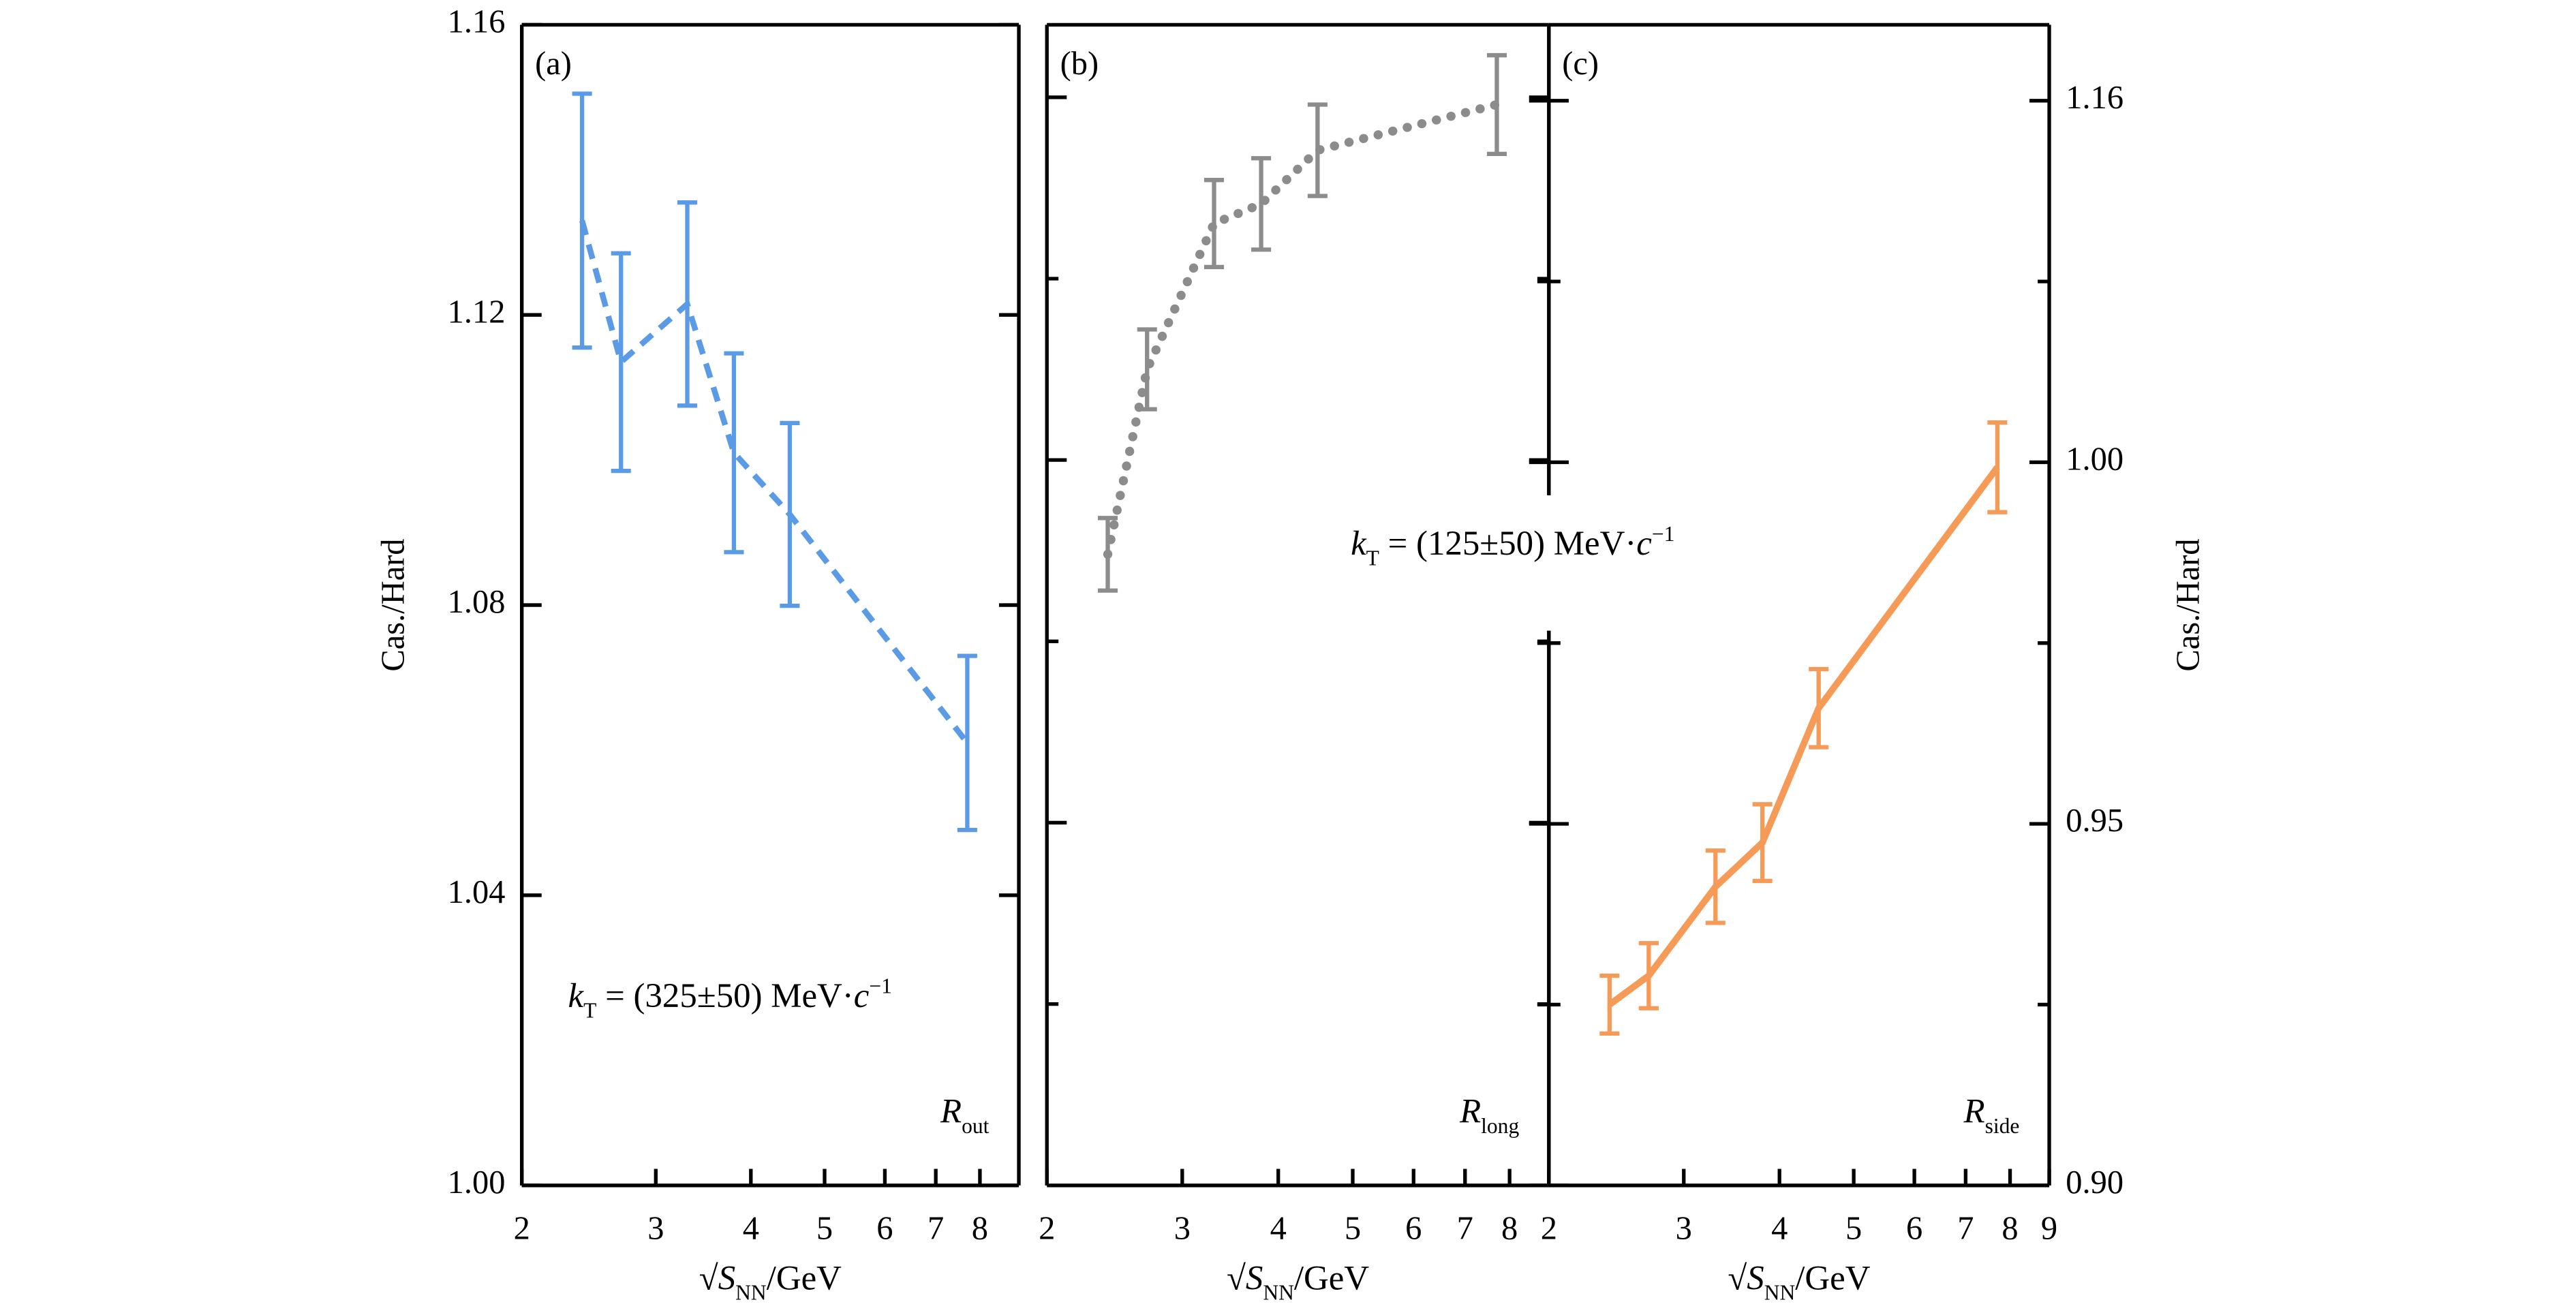 This screenshot has height=1315, width=2576. What do you see at coordinates (976, 1126) in the screenshot?
I see `text-part: out` at bounding box center [976, 1126].